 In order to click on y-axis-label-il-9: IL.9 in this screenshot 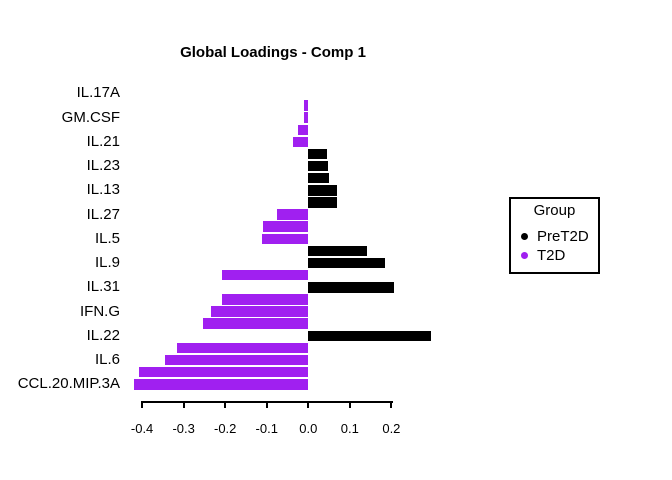, I will do `click(107, 263)`.